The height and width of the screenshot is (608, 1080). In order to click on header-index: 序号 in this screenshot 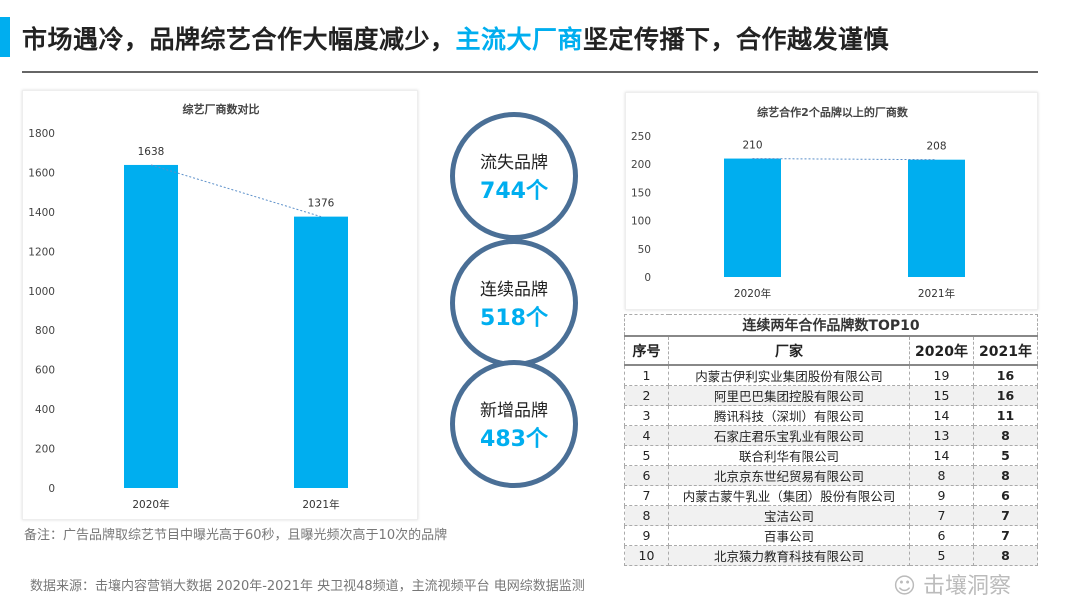, I will do `click(646, 350)`.